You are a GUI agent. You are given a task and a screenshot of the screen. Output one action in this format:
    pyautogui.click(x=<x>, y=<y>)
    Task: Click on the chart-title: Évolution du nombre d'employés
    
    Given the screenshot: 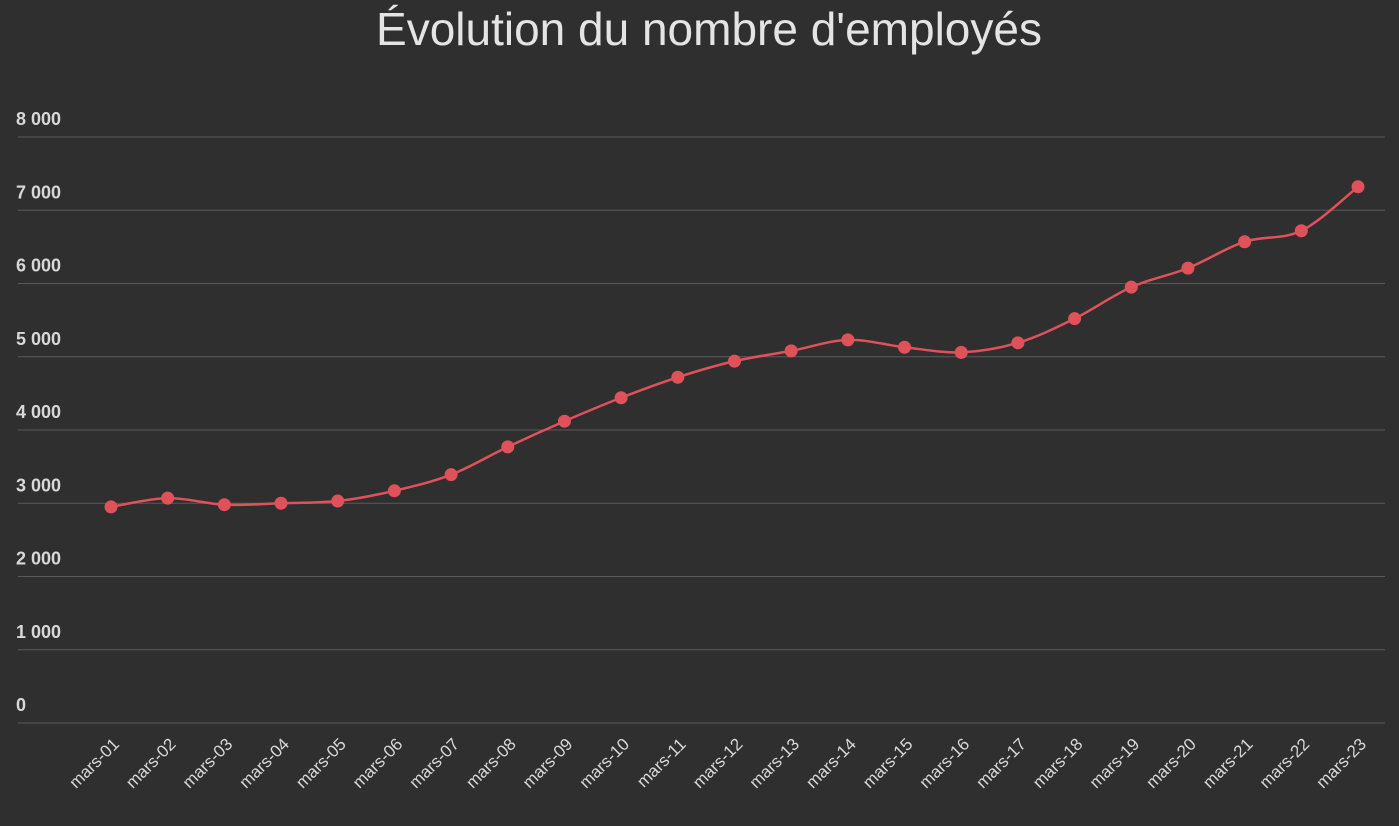 What is the action you would take?
    pyautogui.click(x=709, y=29)
    